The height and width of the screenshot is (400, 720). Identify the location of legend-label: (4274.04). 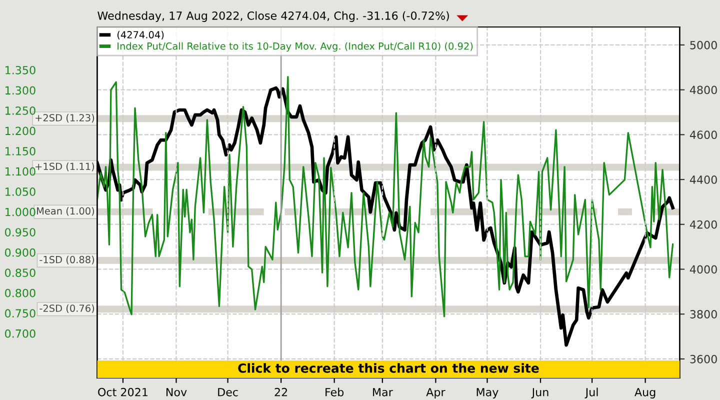
(140, 35).